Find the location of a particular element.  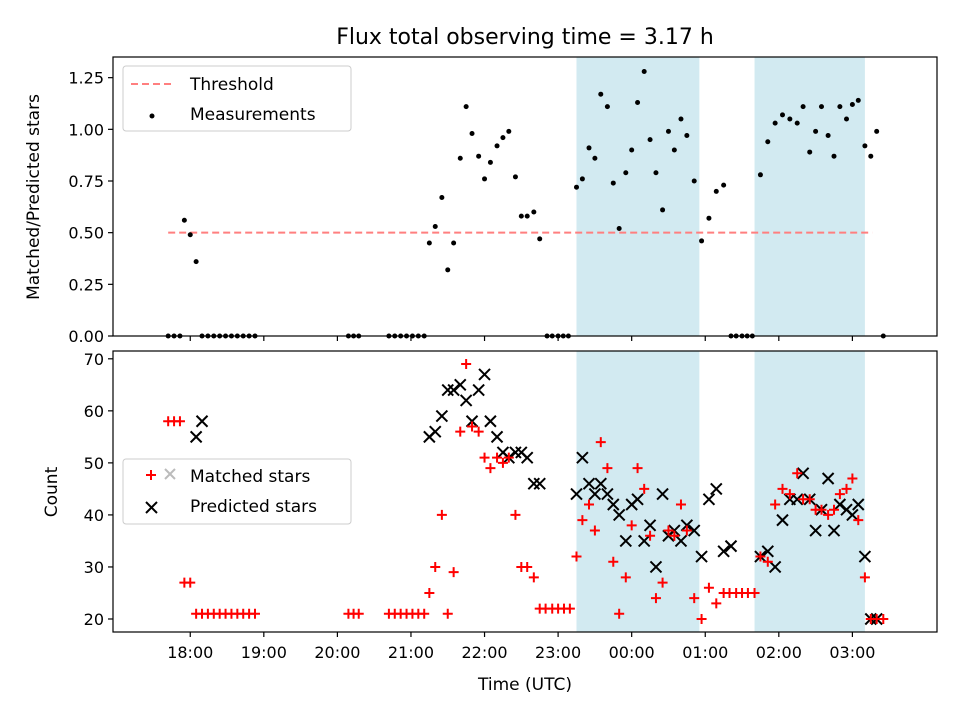

x-tick-label: 22:00 is located at coordinates (484, 652).